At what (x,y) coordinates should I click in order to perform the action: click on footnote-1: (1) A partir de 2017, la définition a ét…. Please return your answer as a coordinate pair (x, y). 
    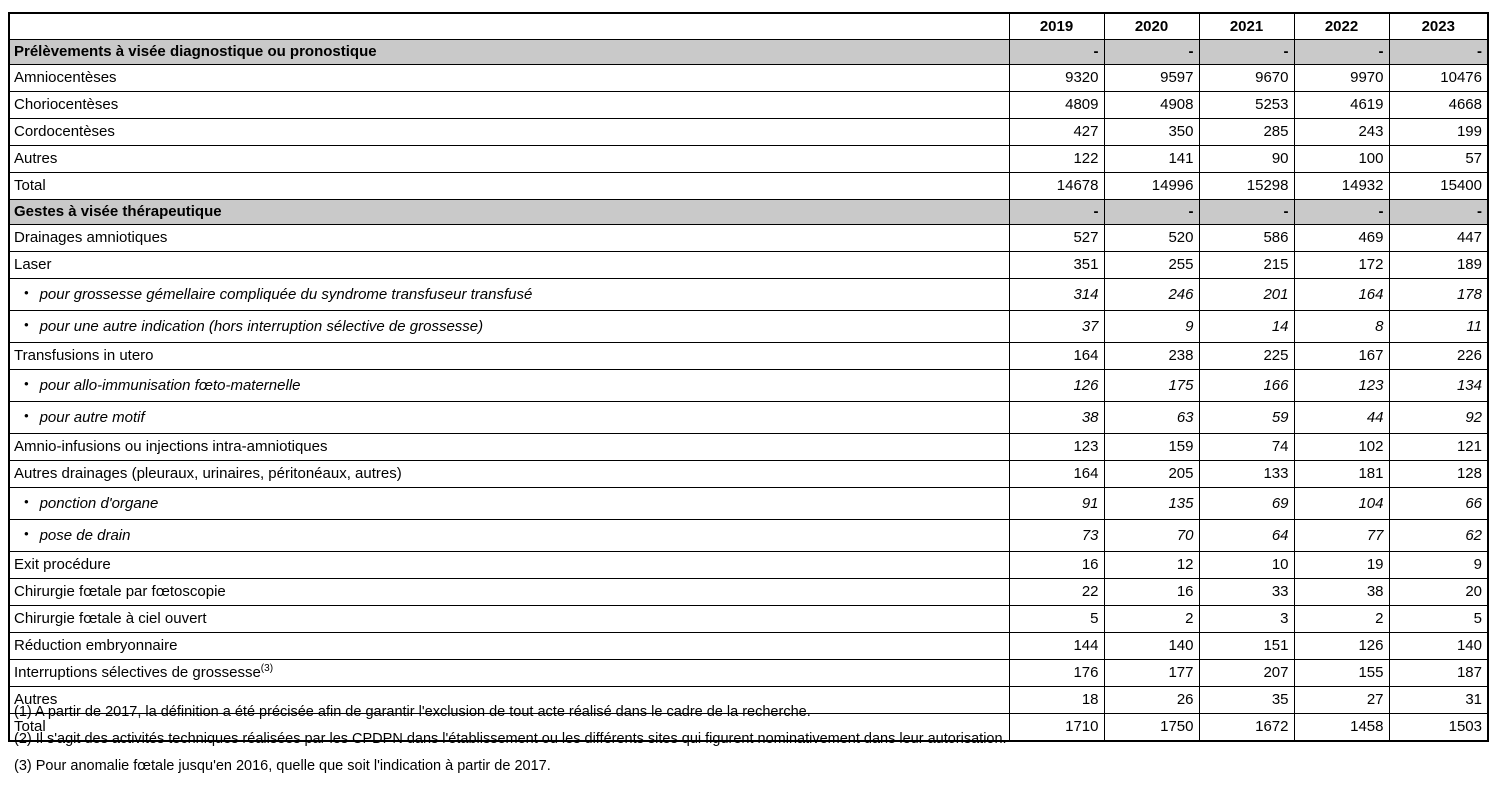
    Looking at the image, I should click on (412, 712).